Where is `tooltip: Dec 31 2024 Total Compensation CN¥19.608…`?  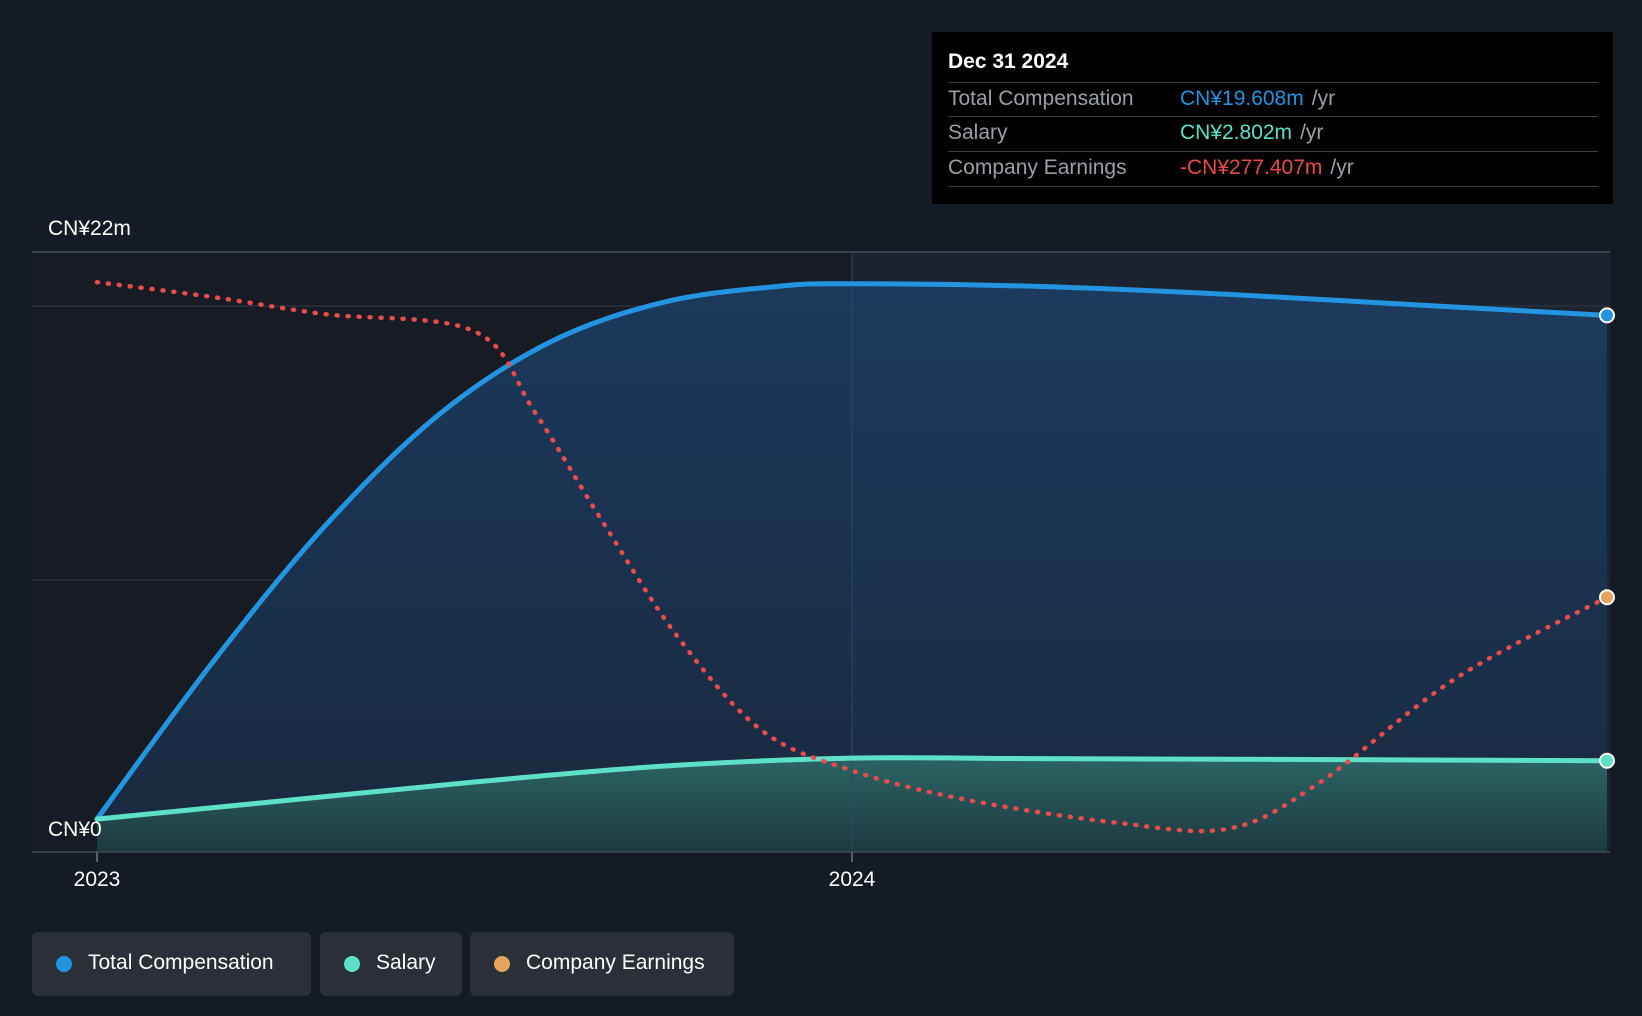 tooltip: Dec 31 2024 Total Compensation CN¥19.608… is located at coordinates (1272, 118).